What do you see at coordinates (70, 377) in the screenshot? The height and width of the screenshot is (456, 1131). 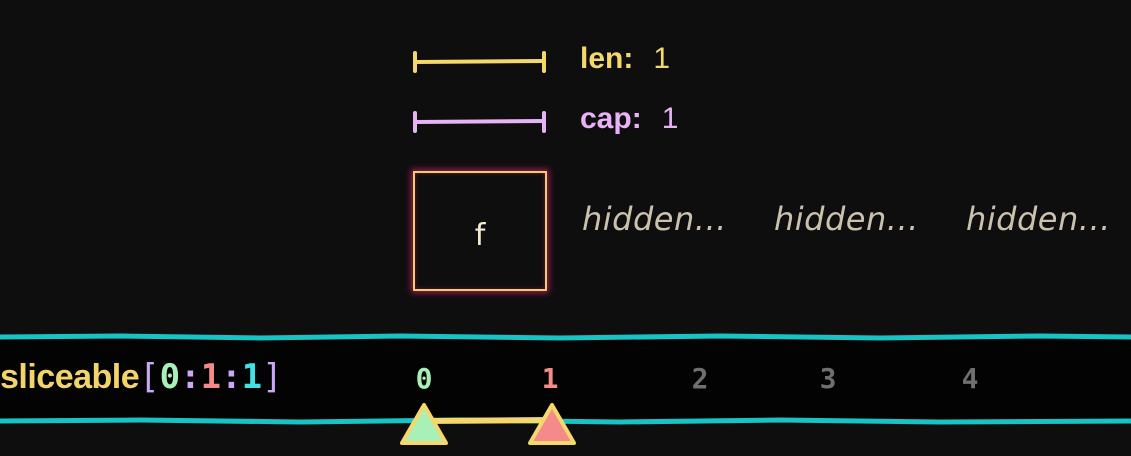 I see `expression-name: sliceable` at bounding box center [70, 377].